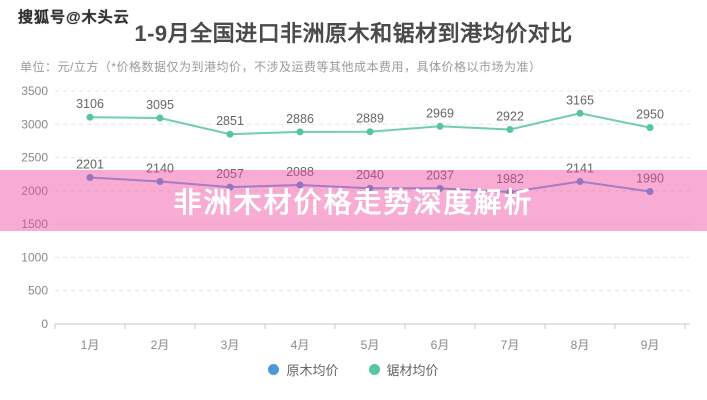 The width and height of the screenshot is (707, 400). I want to click on promo-banner-text: 非洲木材价格走势深度解析, so click(353, 202).